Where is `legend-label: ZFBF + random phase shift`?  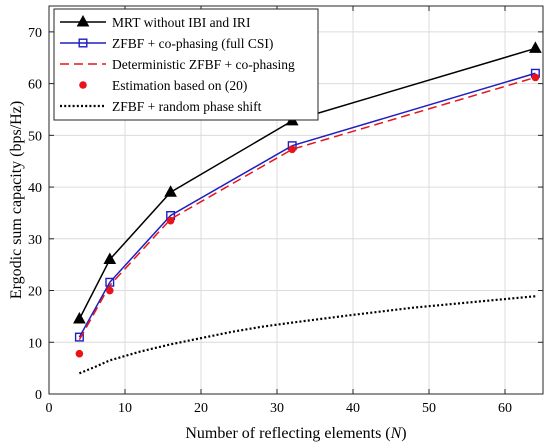
legend-label: ZFBF + random phase shift is located at coordinates (187, 106).